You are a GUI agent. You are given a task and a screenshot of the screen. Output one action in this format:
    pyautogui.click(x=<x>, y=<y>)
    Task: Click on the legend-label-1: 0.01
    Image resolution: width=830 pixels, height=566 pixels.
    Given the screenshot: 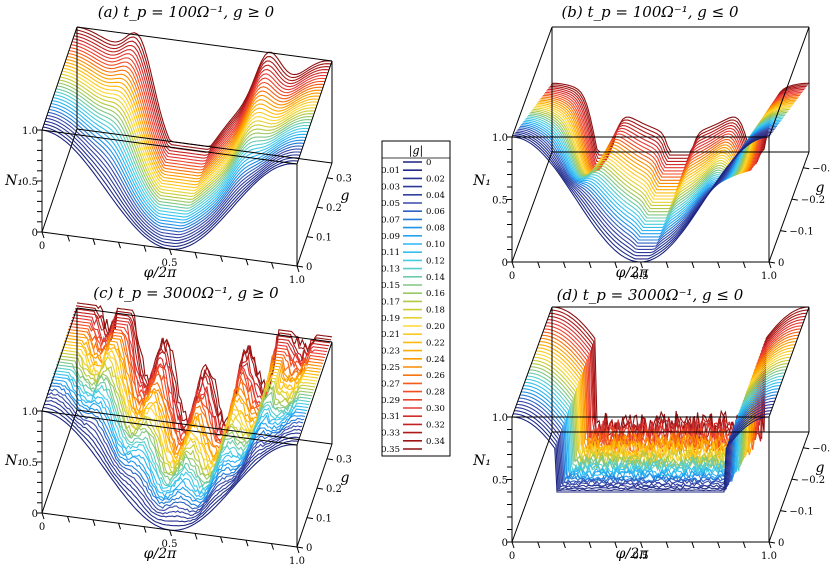 What is the action you would take?
    pyautogui.click(x=390, y=171)
    